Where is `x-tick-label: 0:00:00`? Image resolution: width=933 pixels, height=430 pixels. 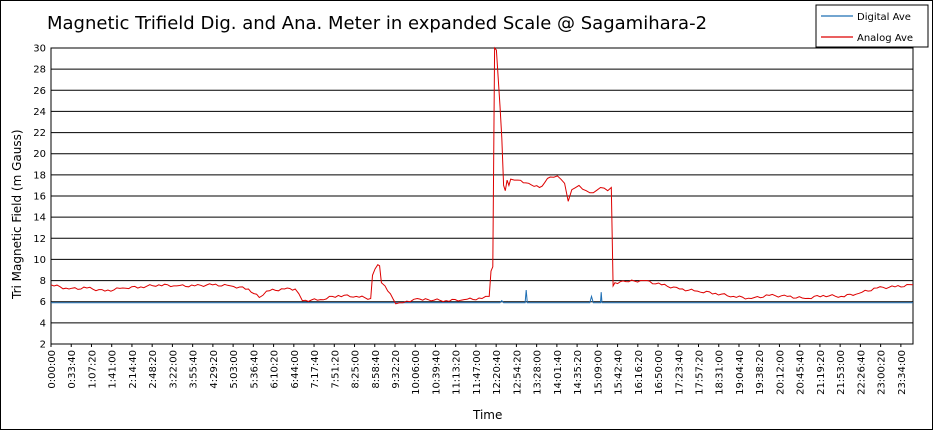 x-tick-label: 0:00:00 is located at coordinates (52, 369).